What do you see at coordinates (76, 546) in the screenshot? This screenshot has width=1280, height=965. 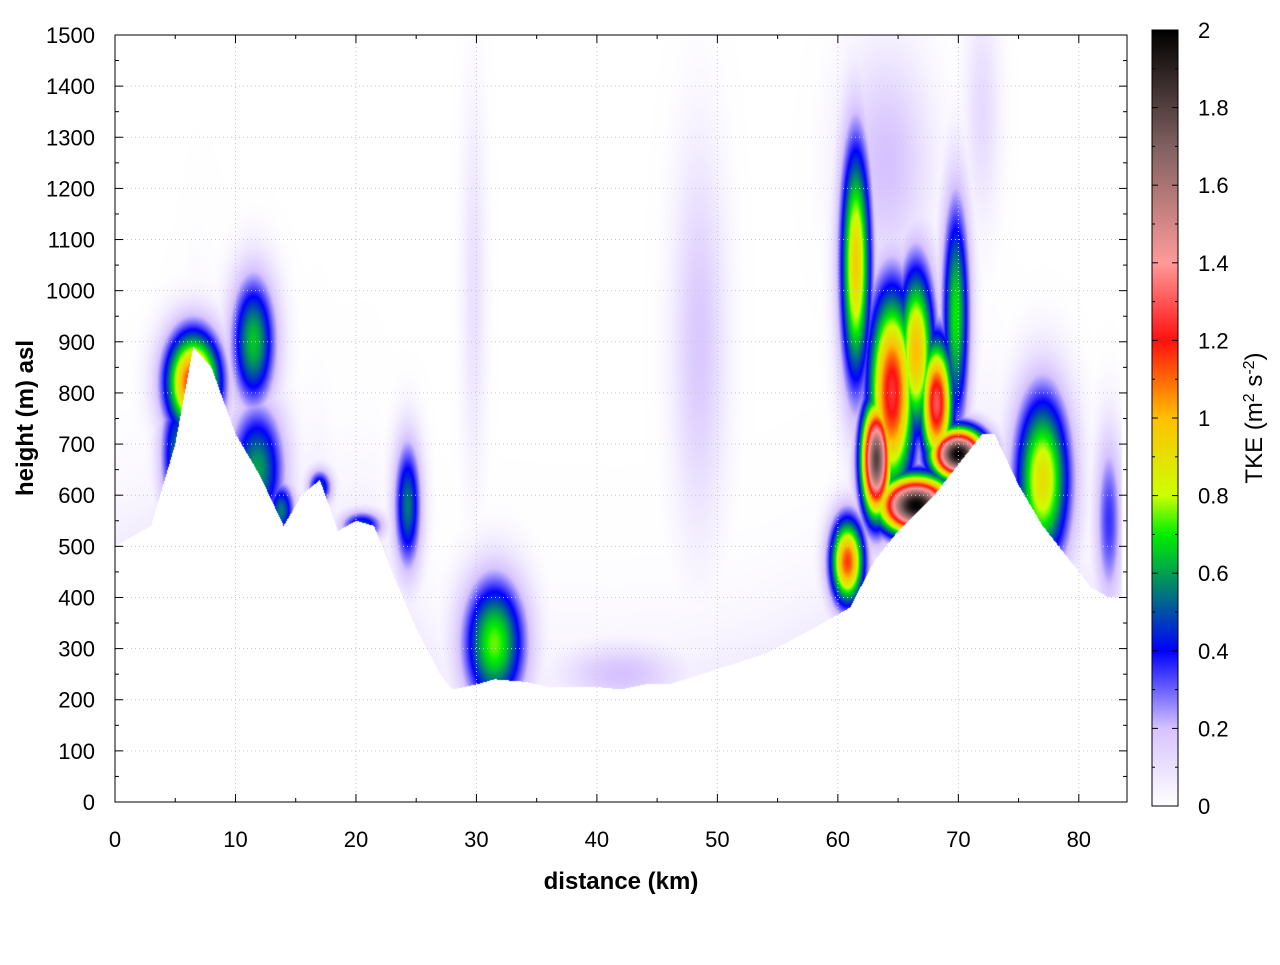 I see `y-tick-label: 500` at bounding box center [76, 546].